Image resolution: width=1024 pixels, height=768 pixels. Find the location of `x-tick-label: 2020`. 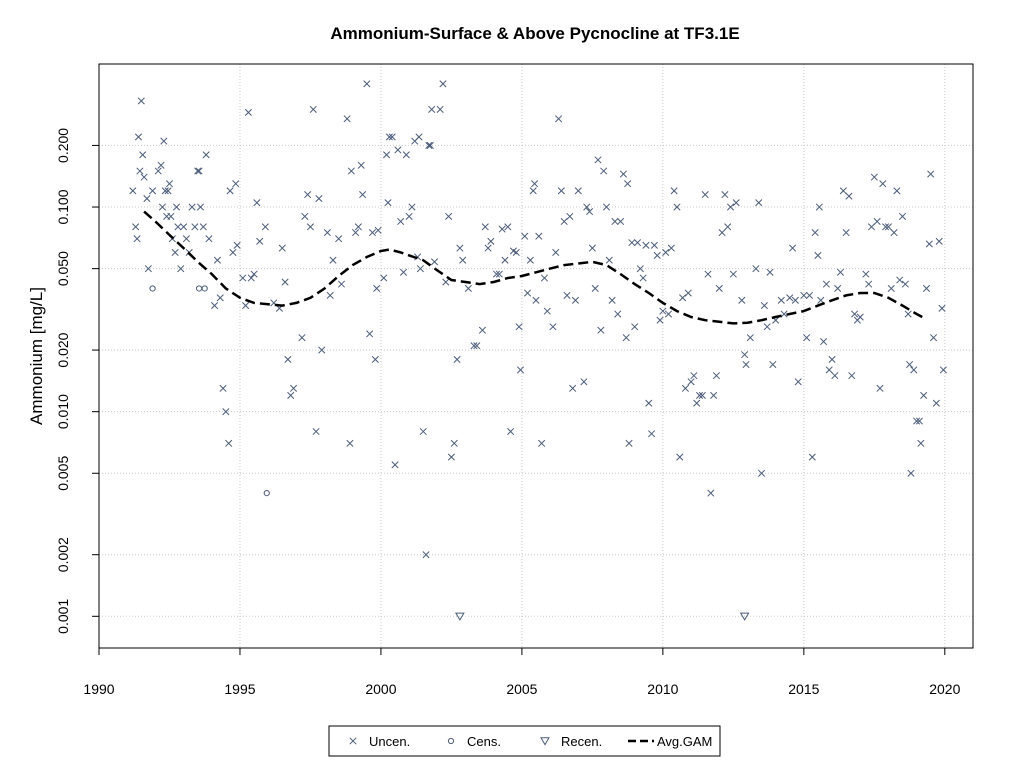

x-tick-label: 2020 is located at coordinates (944, 689).